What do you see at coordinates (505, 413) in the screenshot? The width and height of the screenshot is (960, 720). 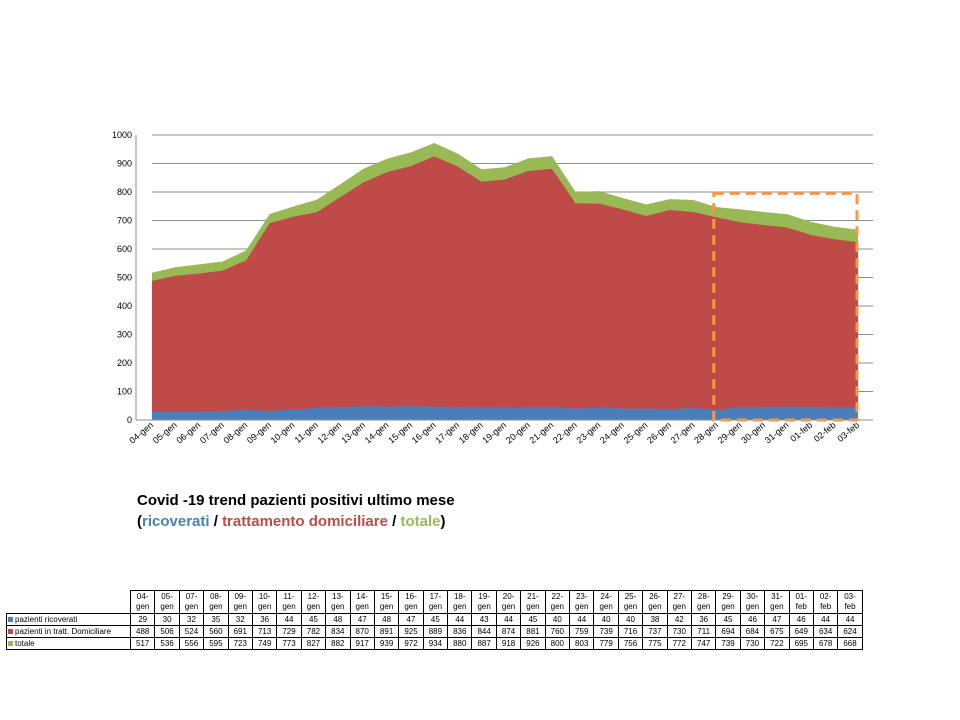 I see `area-pazienti-ricoverati` at bounding box center [505, 413].